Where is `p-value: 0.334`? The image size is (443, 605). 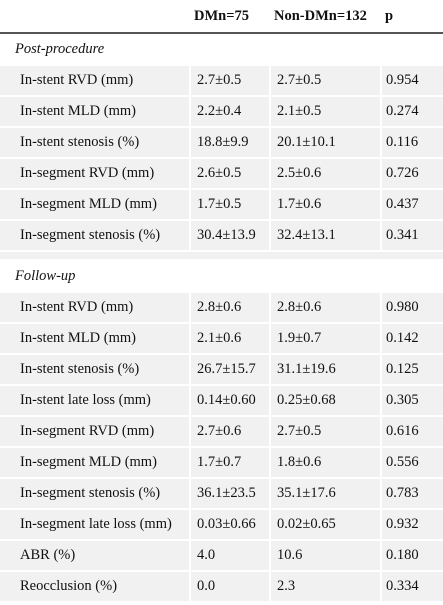
p-value: 0.334 is located at coordinates (412, 587).